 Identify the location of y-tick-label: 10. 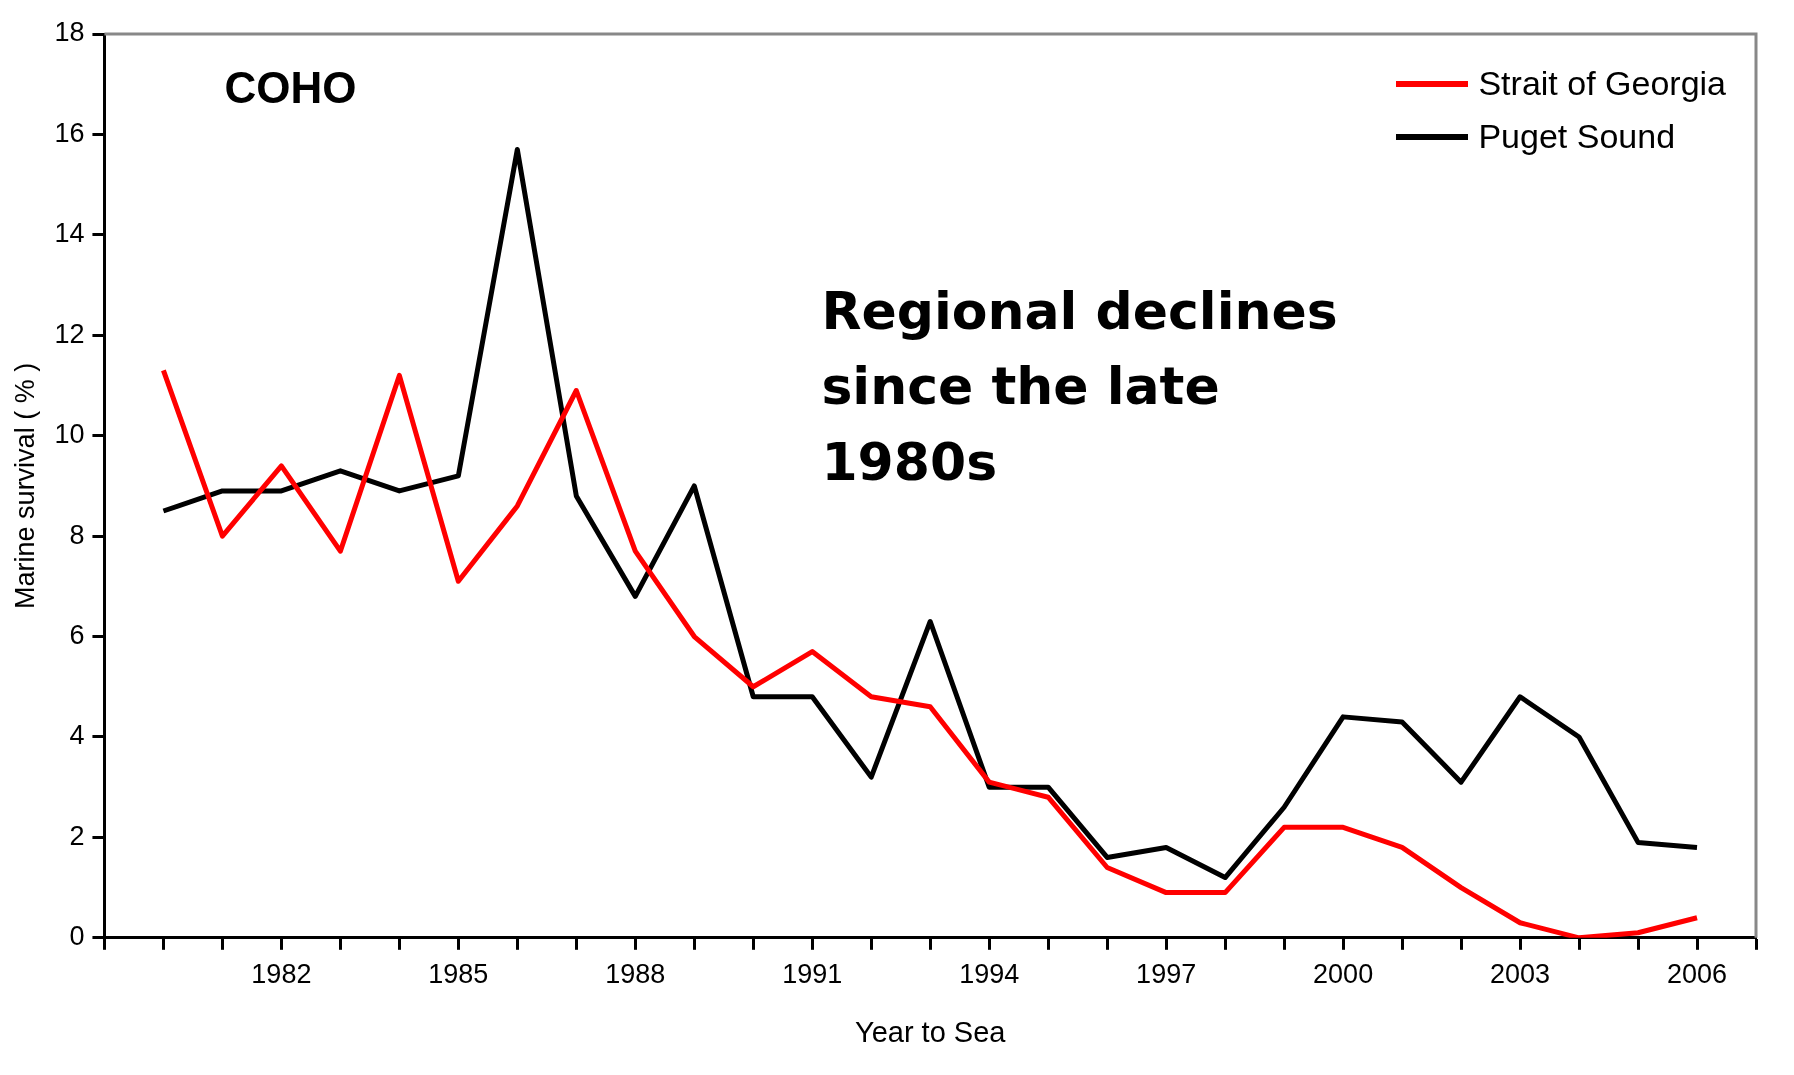
(69, 434).